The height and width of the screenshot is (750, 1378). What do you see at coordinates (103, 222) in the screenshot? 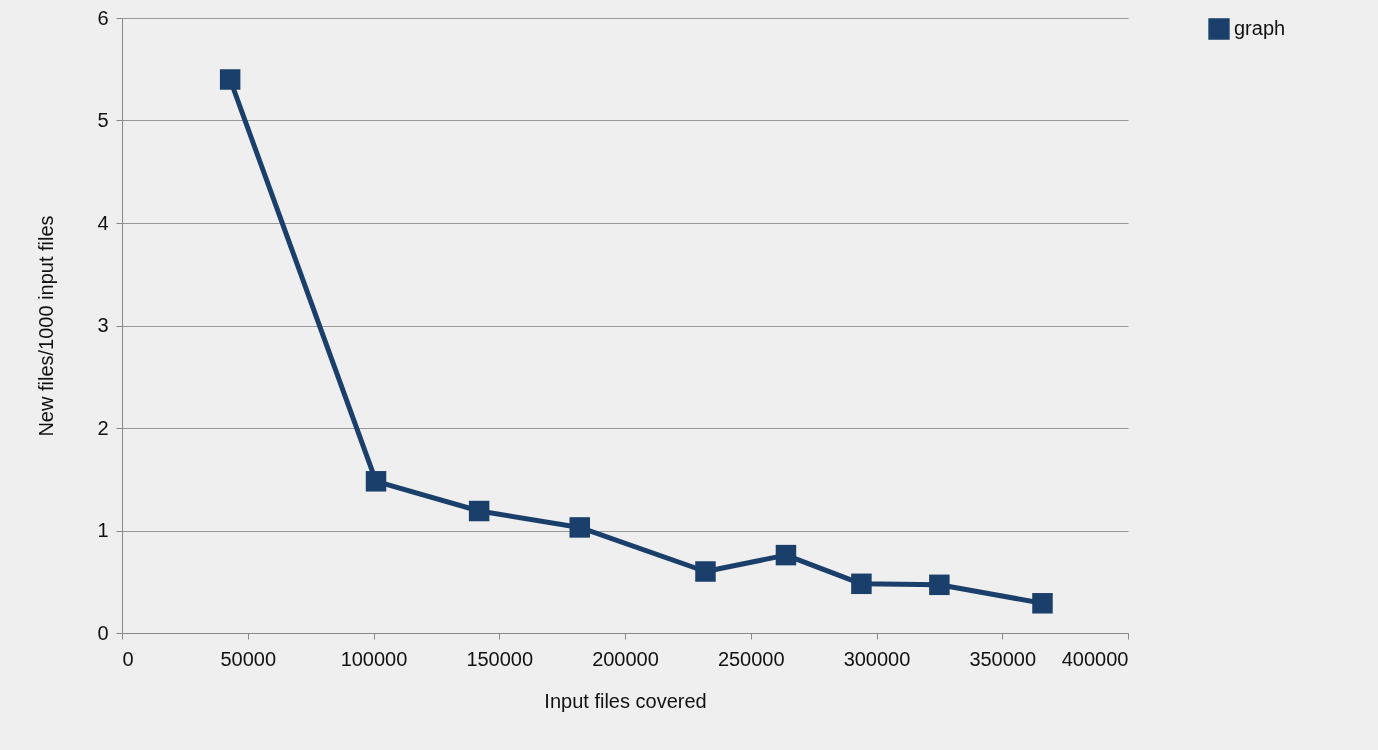
I see `y-tick-label: 4` at bounding box center [103, 222].